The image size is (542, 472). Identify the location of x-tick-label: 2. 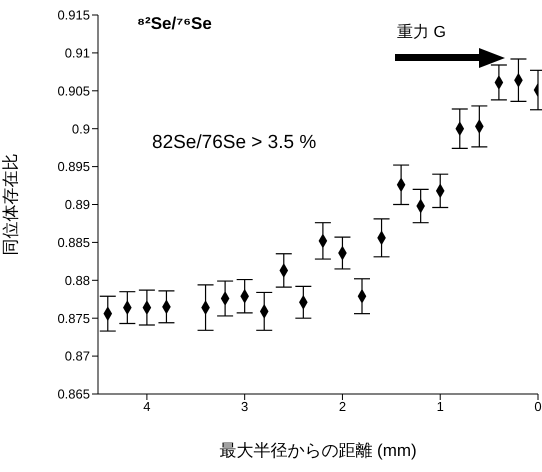
(342, 406).